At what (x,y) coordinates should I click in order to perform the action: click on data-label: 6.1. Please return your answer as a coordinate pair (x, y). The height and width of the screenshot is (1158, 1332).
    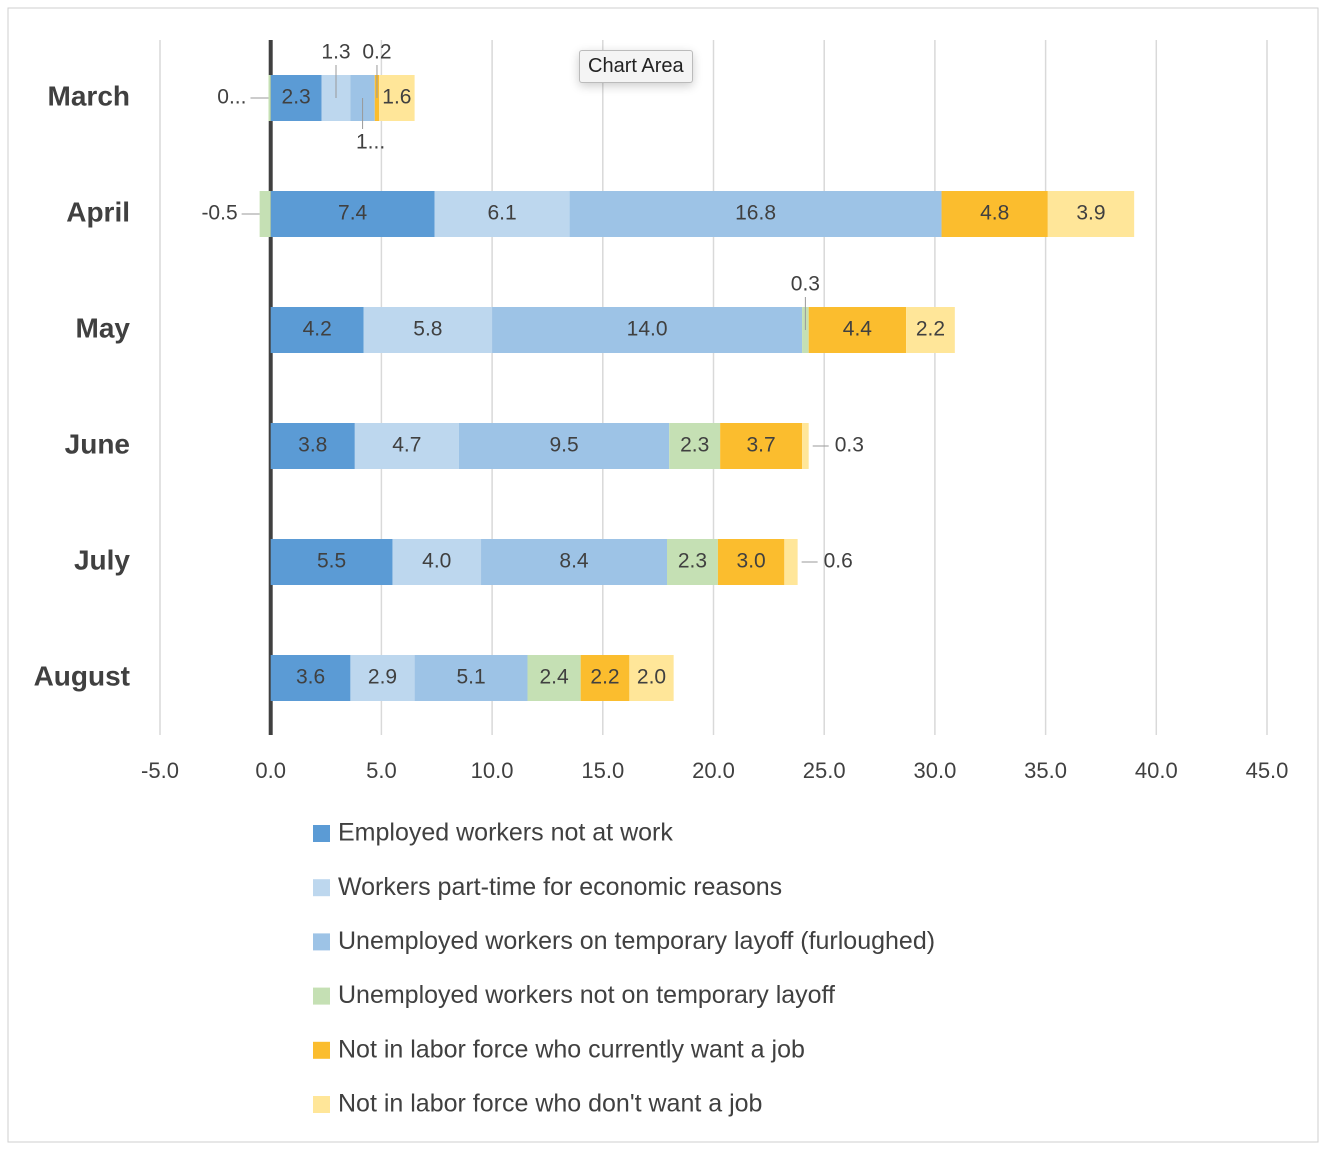
    Looking at the image, I should click on (501, 213).